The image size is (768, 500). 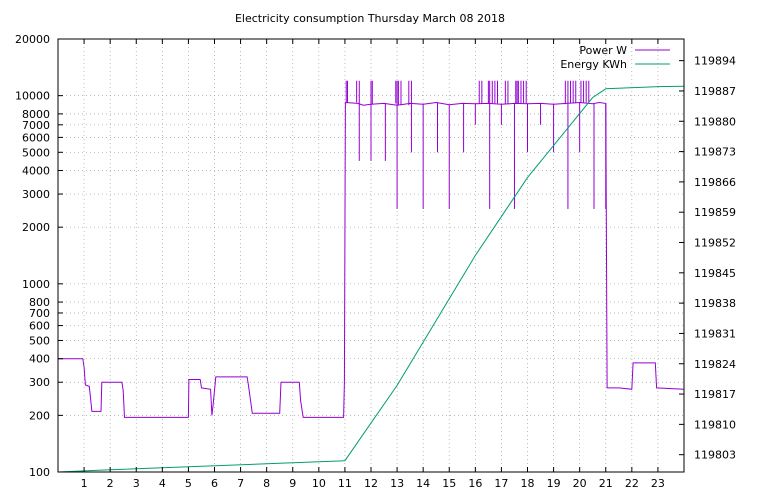 What do you see at coordinates (266, 483) in the screenshot?
I see `x-tick-label: 8` at bounding box center [266, 483].